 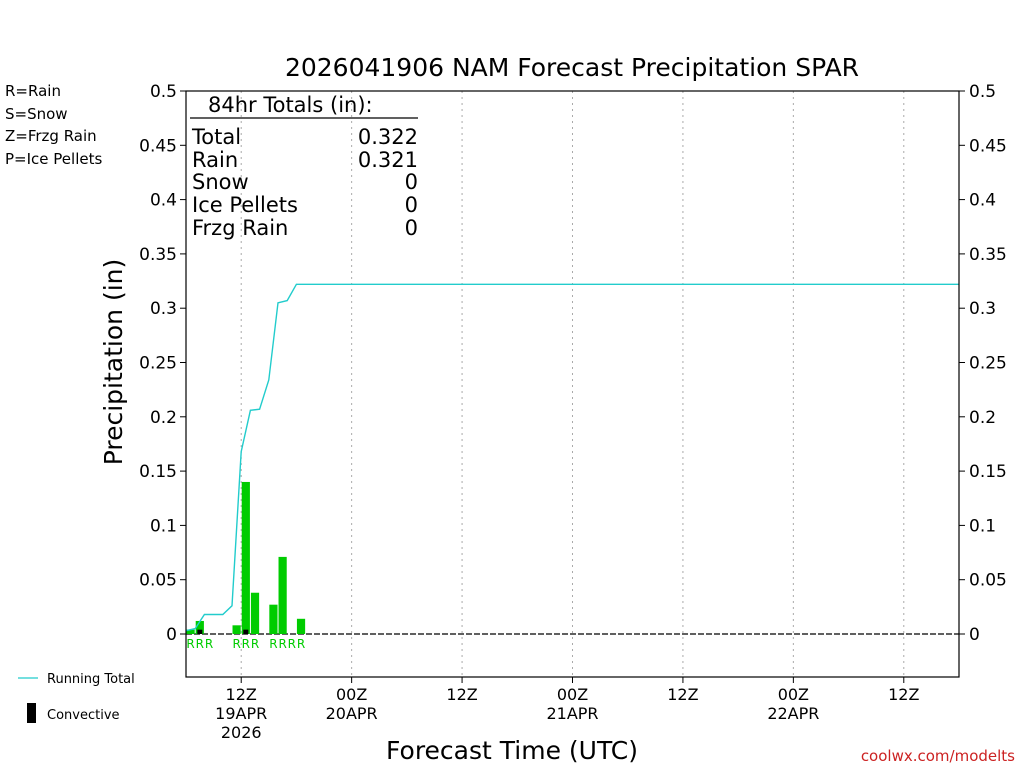 What do you see at coordinates (982, 526) in the screenshot?
I see `y-tick-label-right: 0.1` at bounding box center [982, 526].